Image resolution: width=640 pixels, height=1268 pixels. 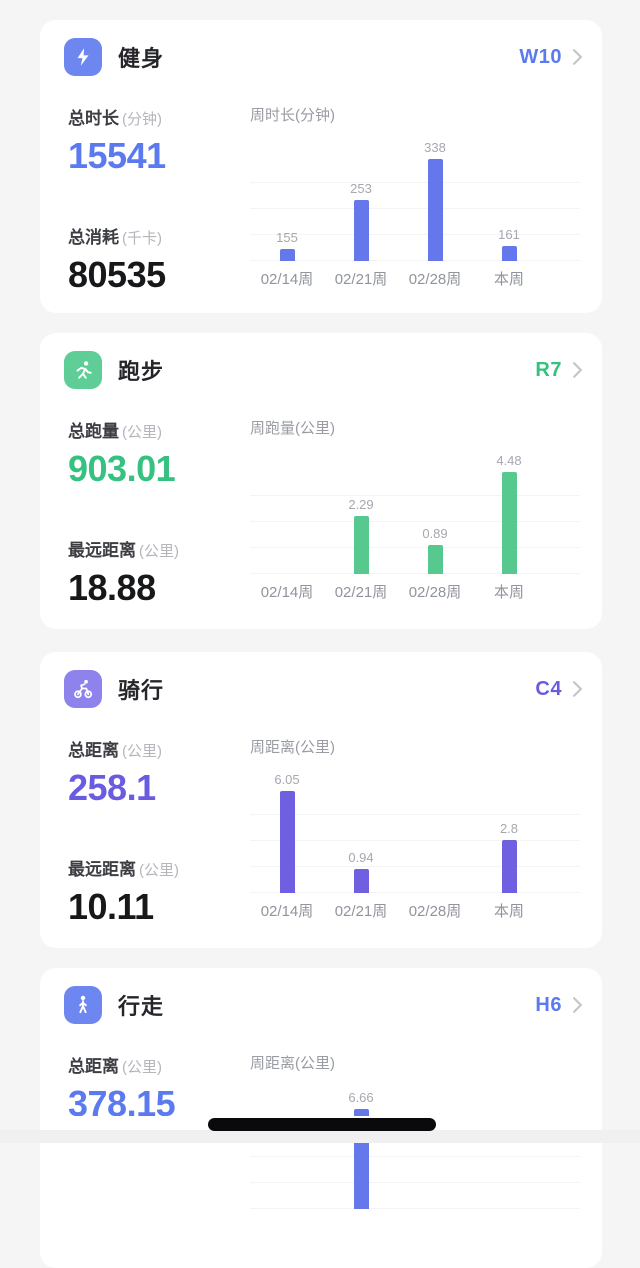 I want to click on period-link: W10, so click(x=551, y=57).